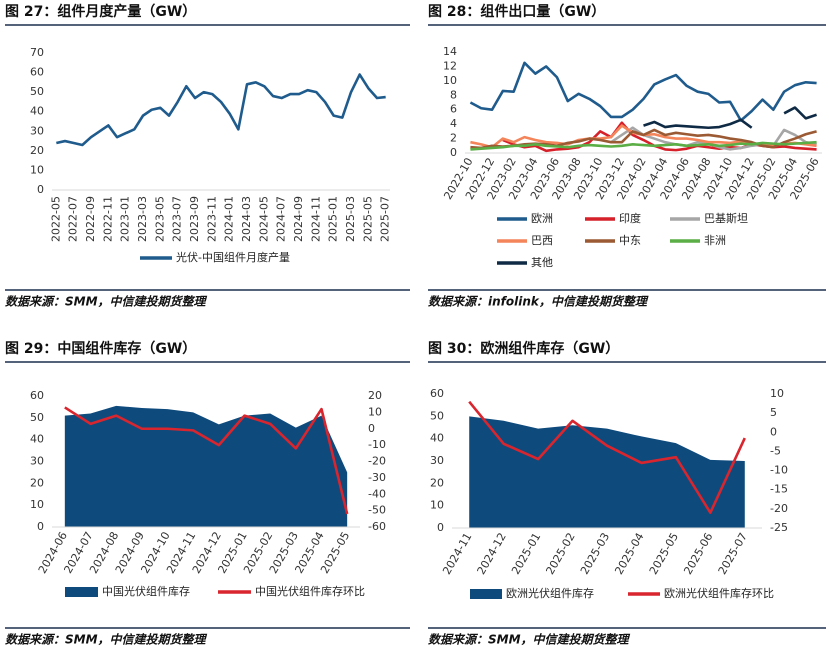 Image resolution: width=829 pixels, height=650 pixels. What do you see at coordinates (377, 493) in the screenshot?
I see `y2-tick-label: -40` at bounding box center [377, 493].